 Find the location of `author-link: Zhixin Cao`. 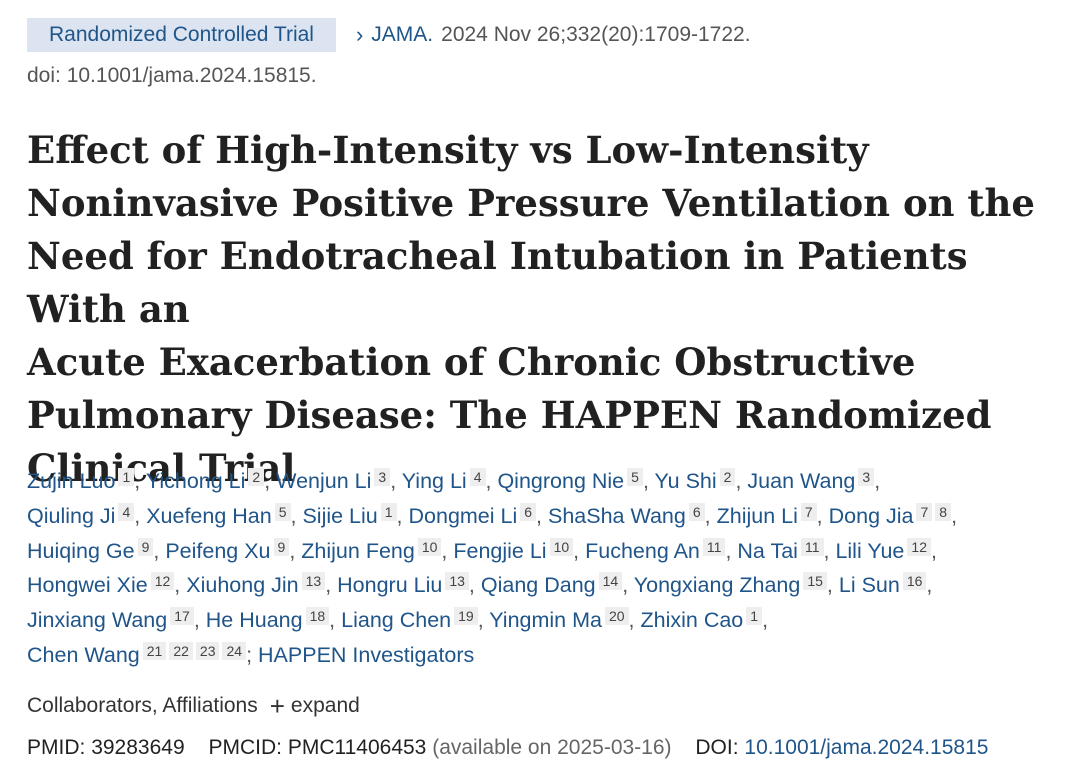

author-link: Zhixin Cao is located at coordinates (692, 620).